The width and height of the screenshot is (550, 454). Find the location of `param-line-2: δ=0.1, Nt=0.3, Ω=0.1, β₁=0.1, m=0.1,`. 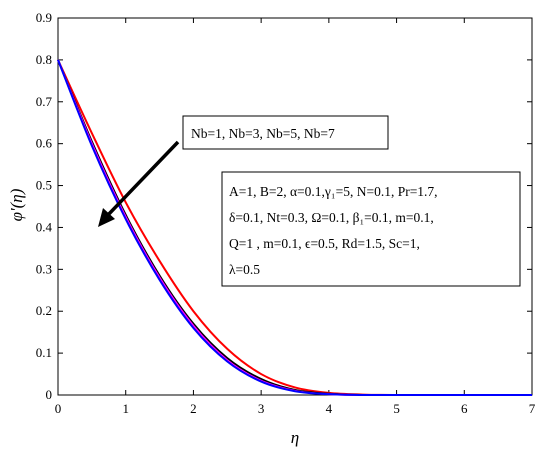

param-line-2: δ=0.1, Nt=0.3, Ω=0.1, β₁=0.1, m=0.1, is located at coordinates (331, 217).